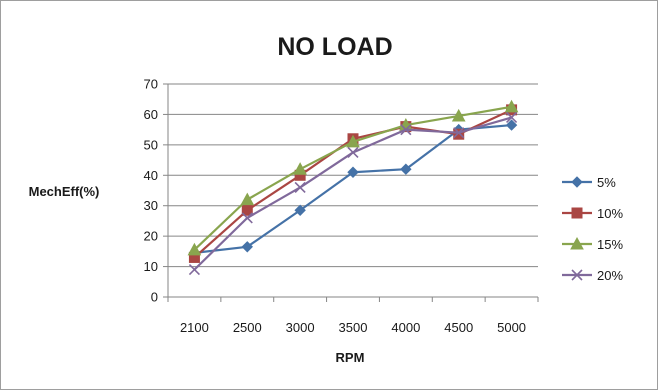  Describe the element at coordinates (64, 191) in the screenshot. I see `y-axis-label: MechEff(%)` at that location.